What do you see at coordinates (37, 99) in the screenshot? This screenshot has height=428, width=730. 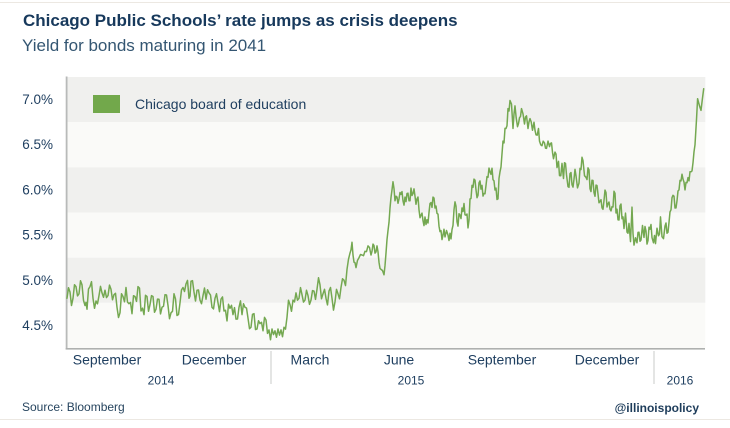 I see `svg-text: 7.0%` at bounding box center [37, 99].